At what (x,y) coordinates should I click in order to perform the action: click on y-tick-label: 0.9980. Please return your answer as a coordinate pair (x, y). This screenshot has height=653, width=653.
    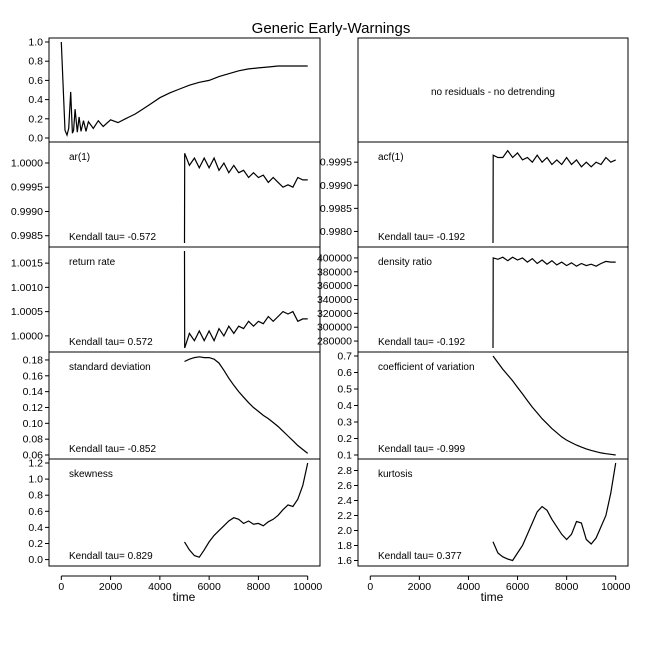
    Looking at the image, I should click on (336, 232).